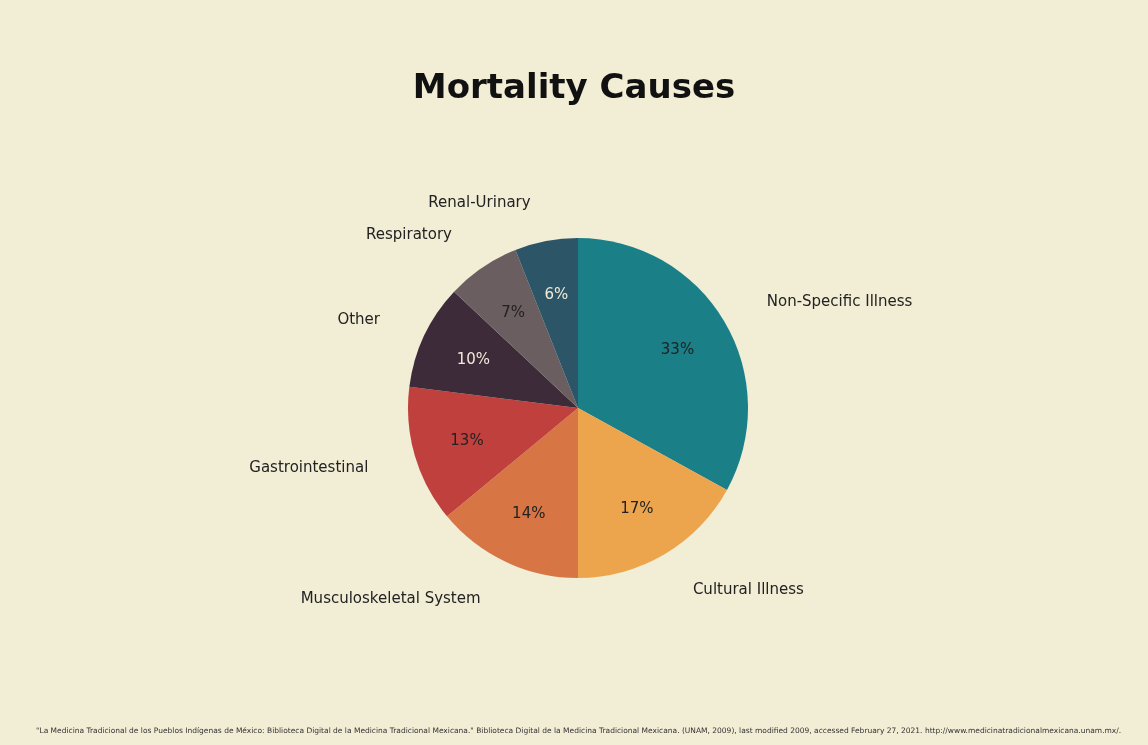 This screenshot has width=1148, height=745. I want to click on data-label: 17%, so click(637, 507).